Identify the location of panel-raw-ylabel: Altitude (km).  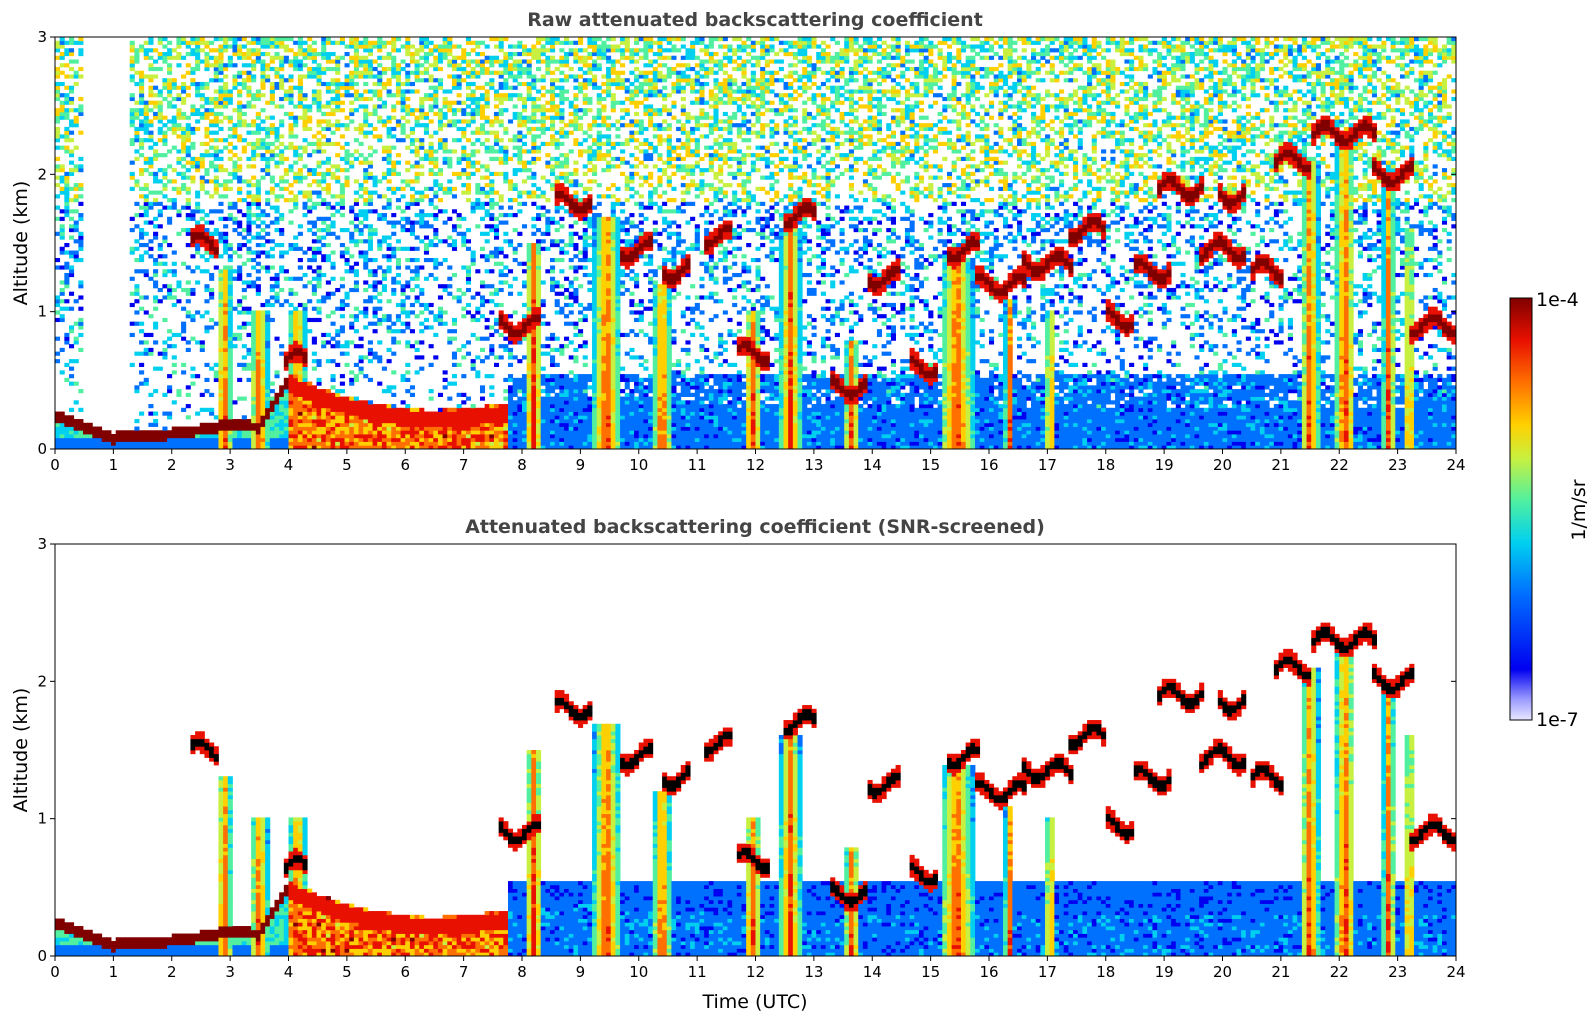
(21, 243).